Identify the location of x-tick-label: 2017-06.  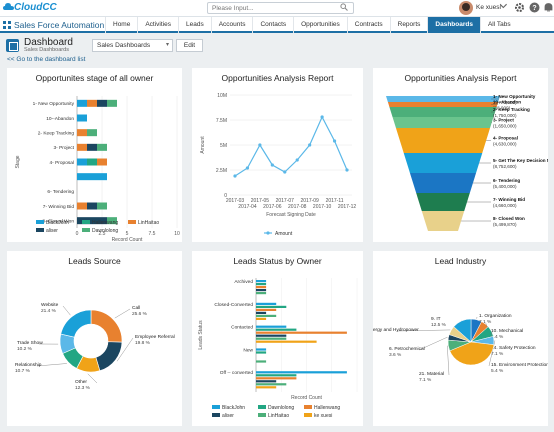
(272, 207).